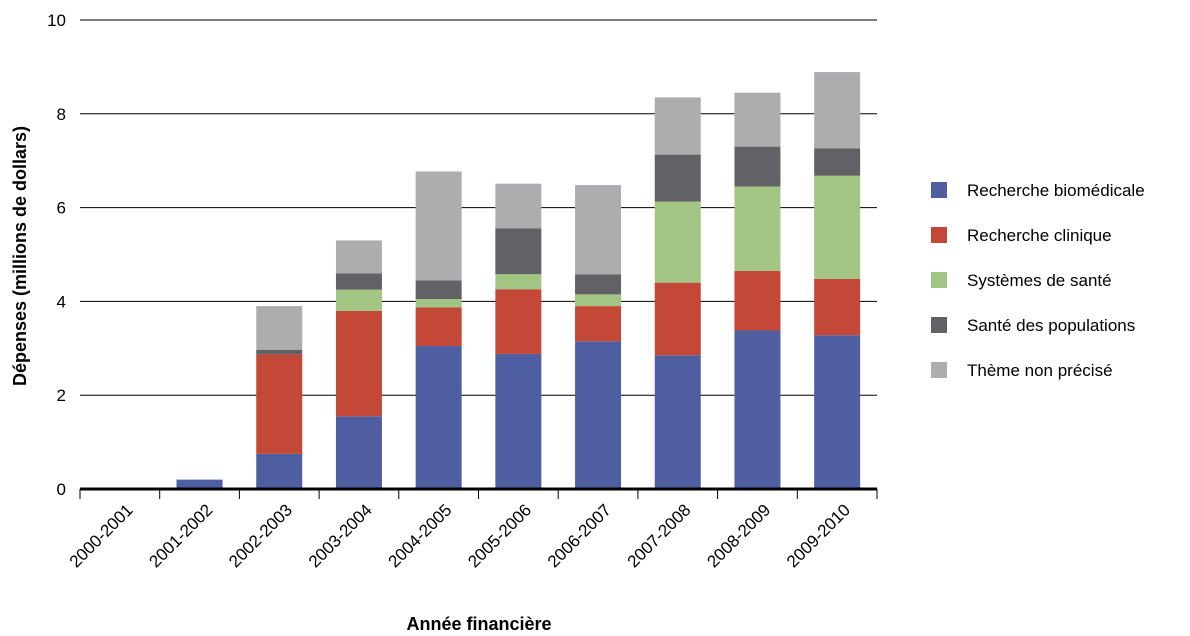  What do you see at coordinates (56, 20) in the screenshot?
I see `y-tick-label: 10` at bounding box center [56, 20].